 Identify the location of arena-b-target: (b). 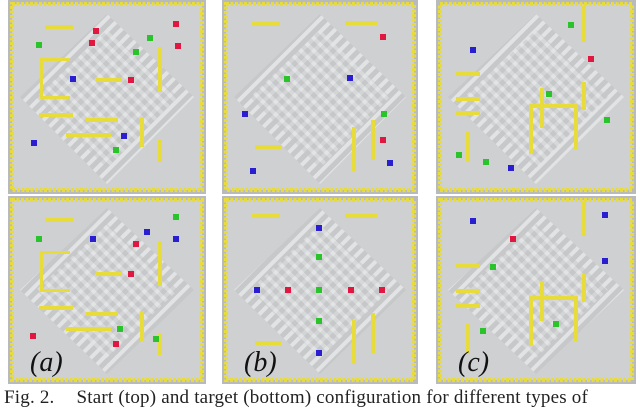
(320, 290).